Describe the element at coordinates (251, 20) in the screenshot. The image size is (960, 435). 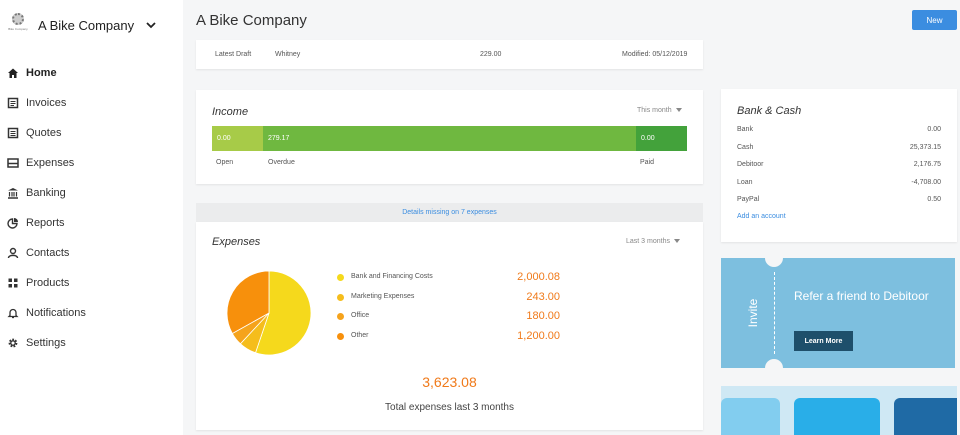
I see `page-title: A Bike Company` at that location.